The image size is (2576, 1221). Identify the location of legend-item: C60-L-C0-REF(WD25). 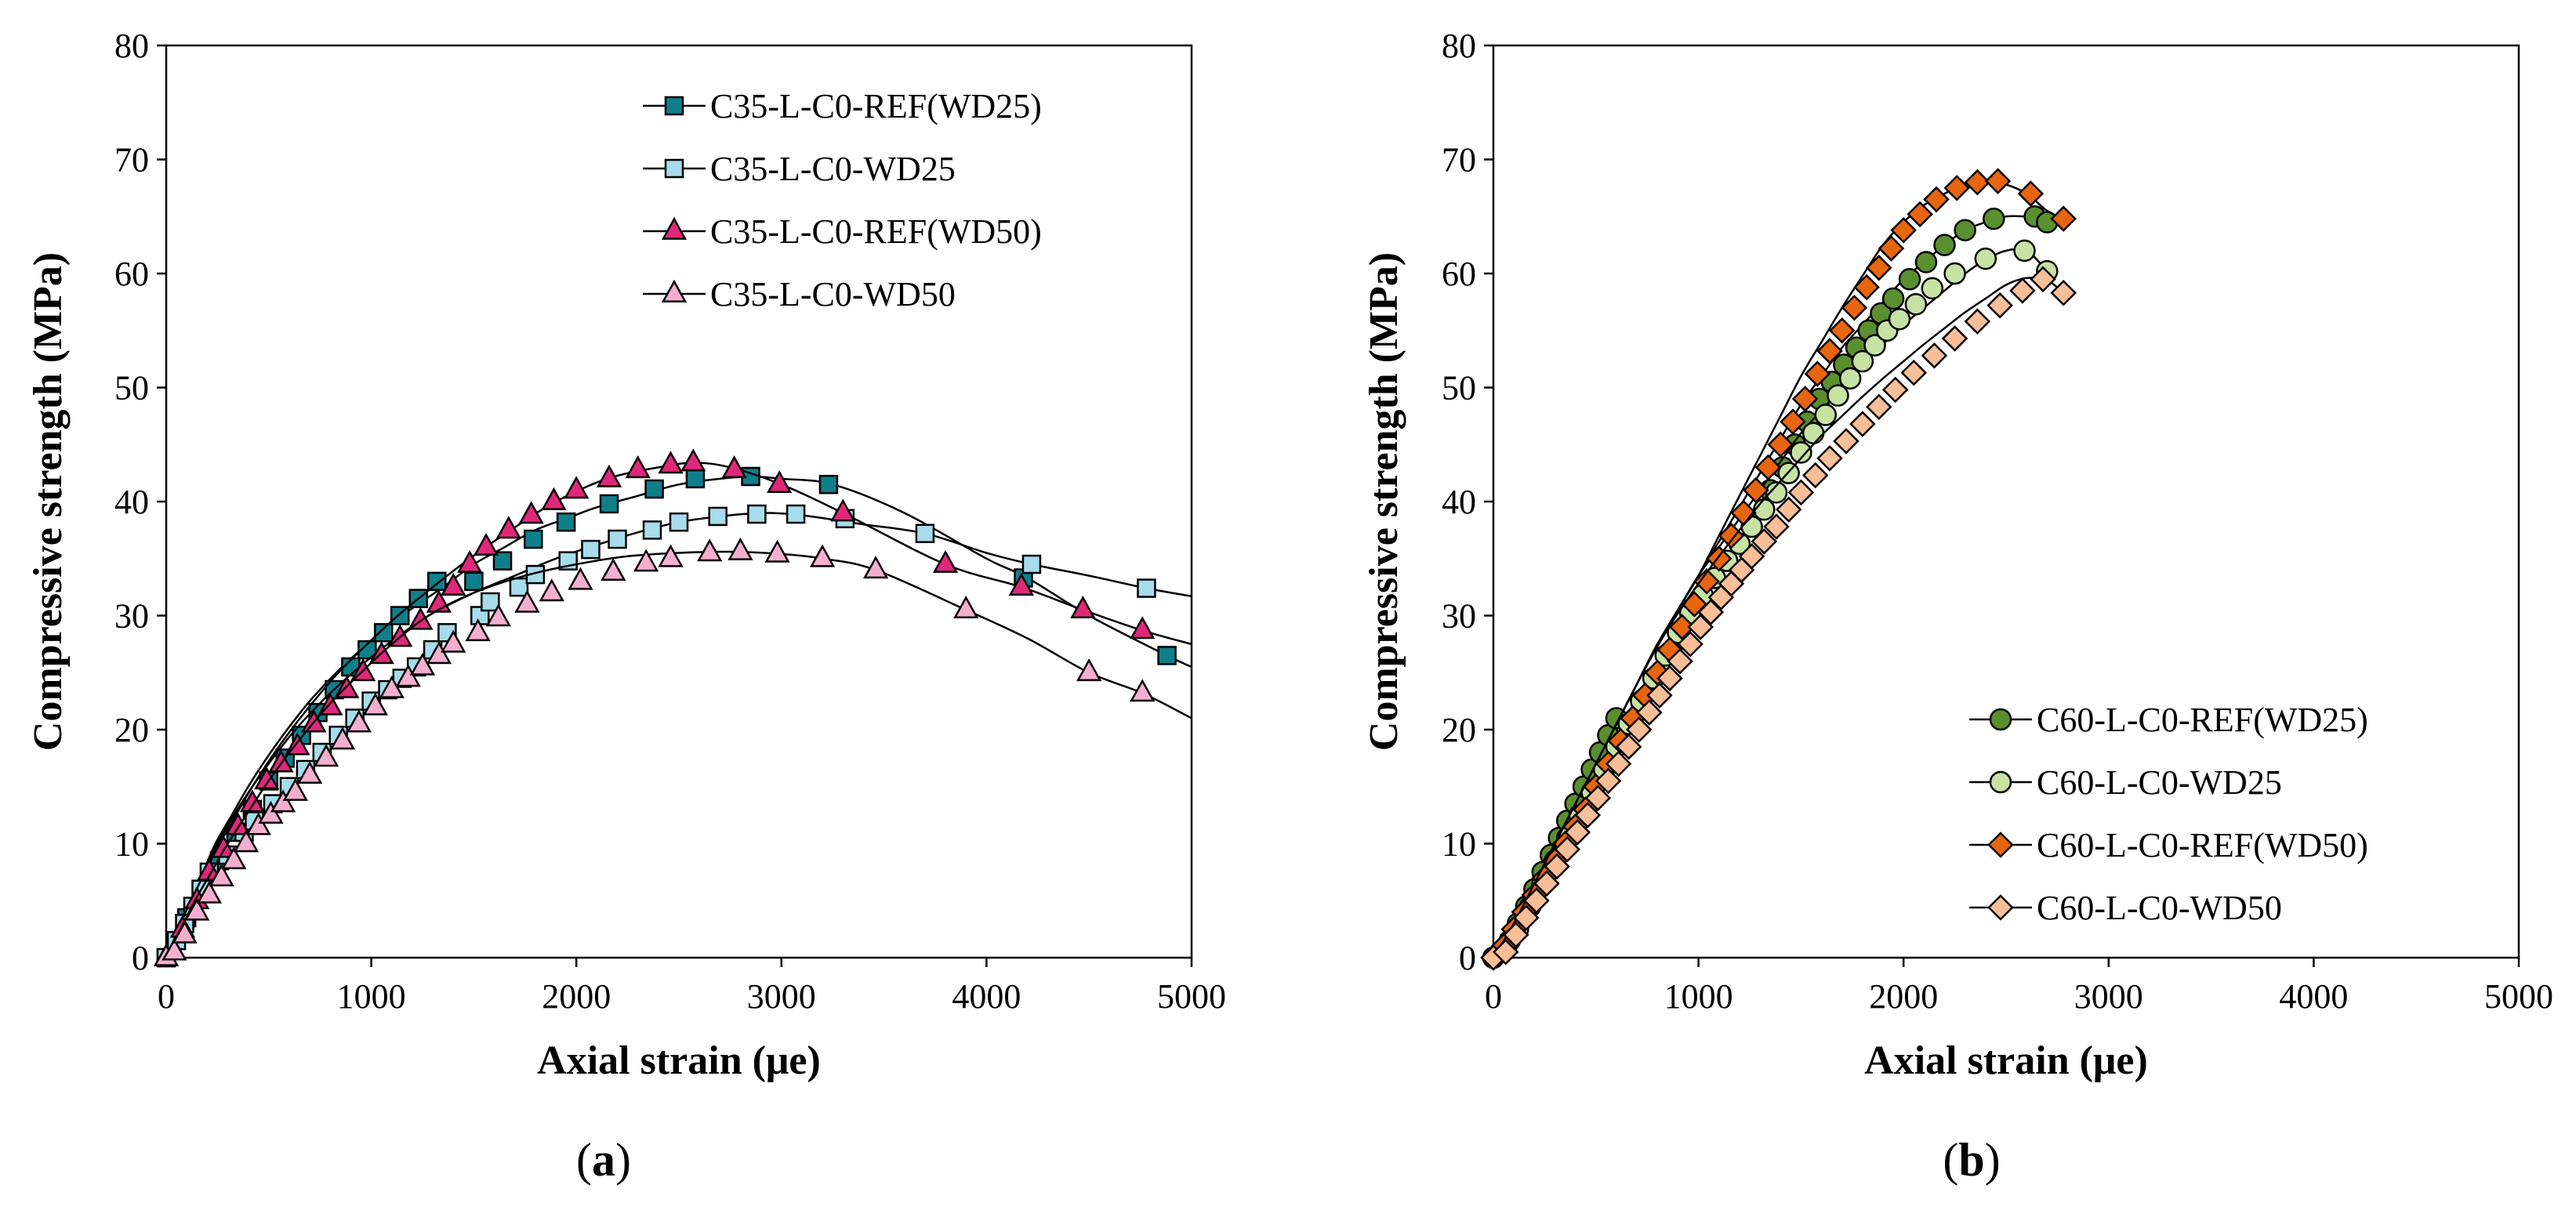
(2168, 720).